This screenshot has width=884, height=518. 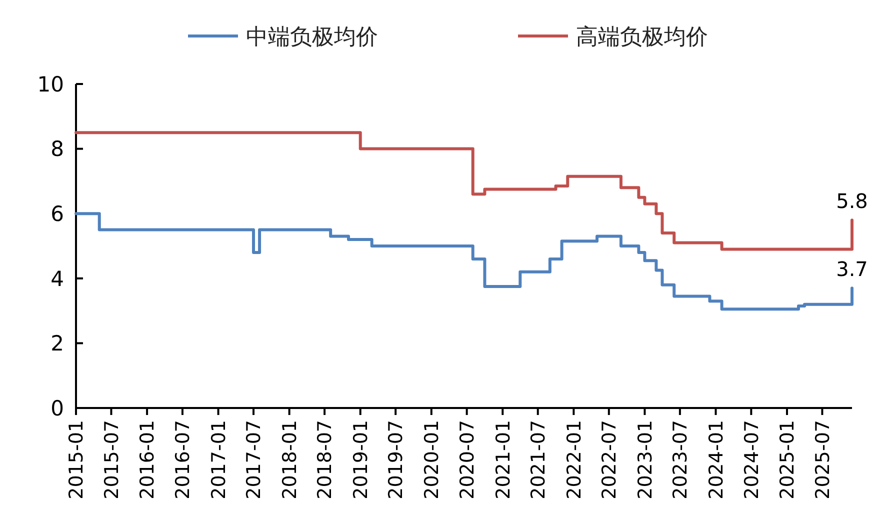 What do you see at coordinates (852, 269) in the screenshot?
I see `data-label: 3.7` at bounding box center [852, 269].